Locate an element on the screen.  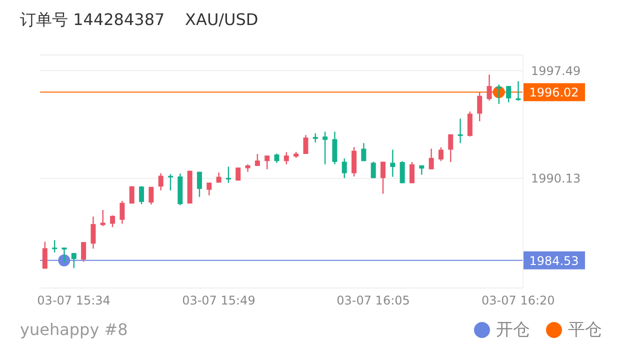
x-tick-label: 03-07 16:05 is located at coordinates (373, 301).